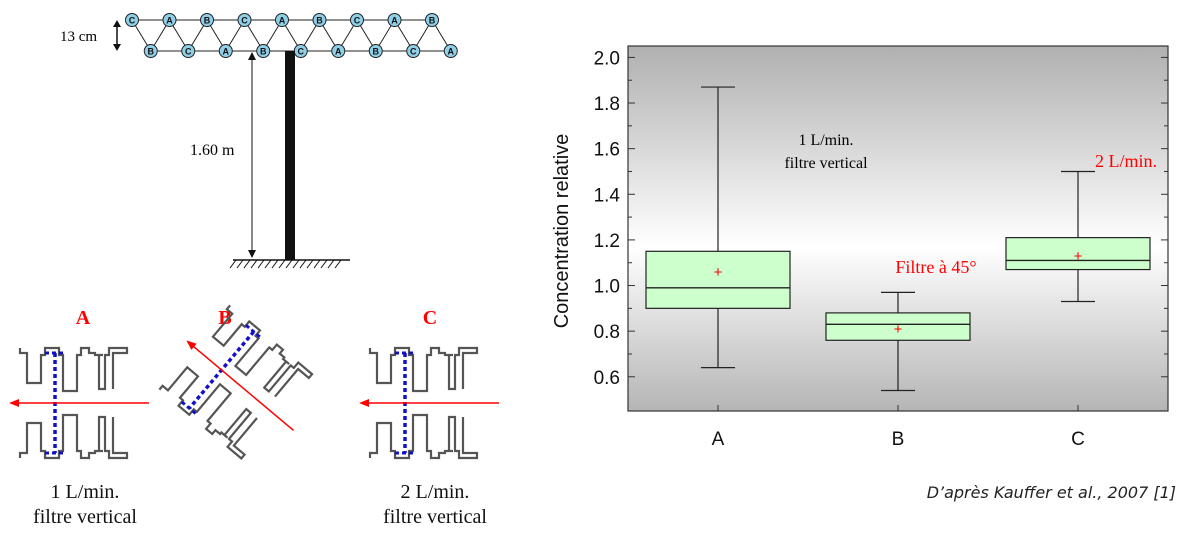 Image resolution: width=1186 pixels, height=541 pixels. What do you see at coordinates (212, 150) in the screenshot?
I see `height-label: 1.60 m` at bounding box center [212, 150].